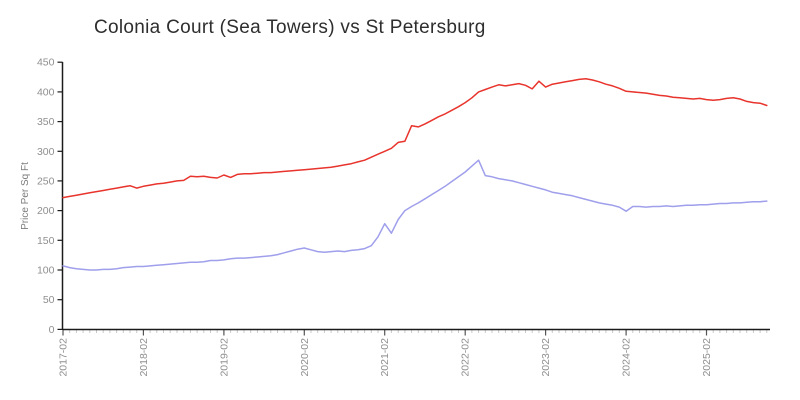 This screenshot has height=400, width=800. What do you see at coordinates (46, 152) in the screenshot?
I see `y-tick-label: 300` at bounding box center [46, 152].